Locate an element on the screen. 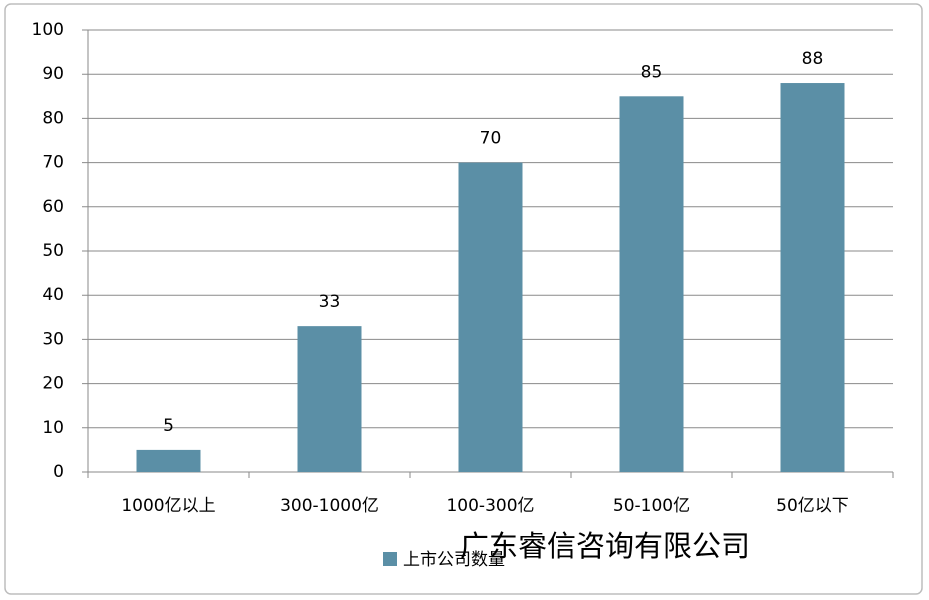 Image resolution: width=929 pixels, height=600 pixels. y-tick-label: 10 is located at coordinates (53, 428).